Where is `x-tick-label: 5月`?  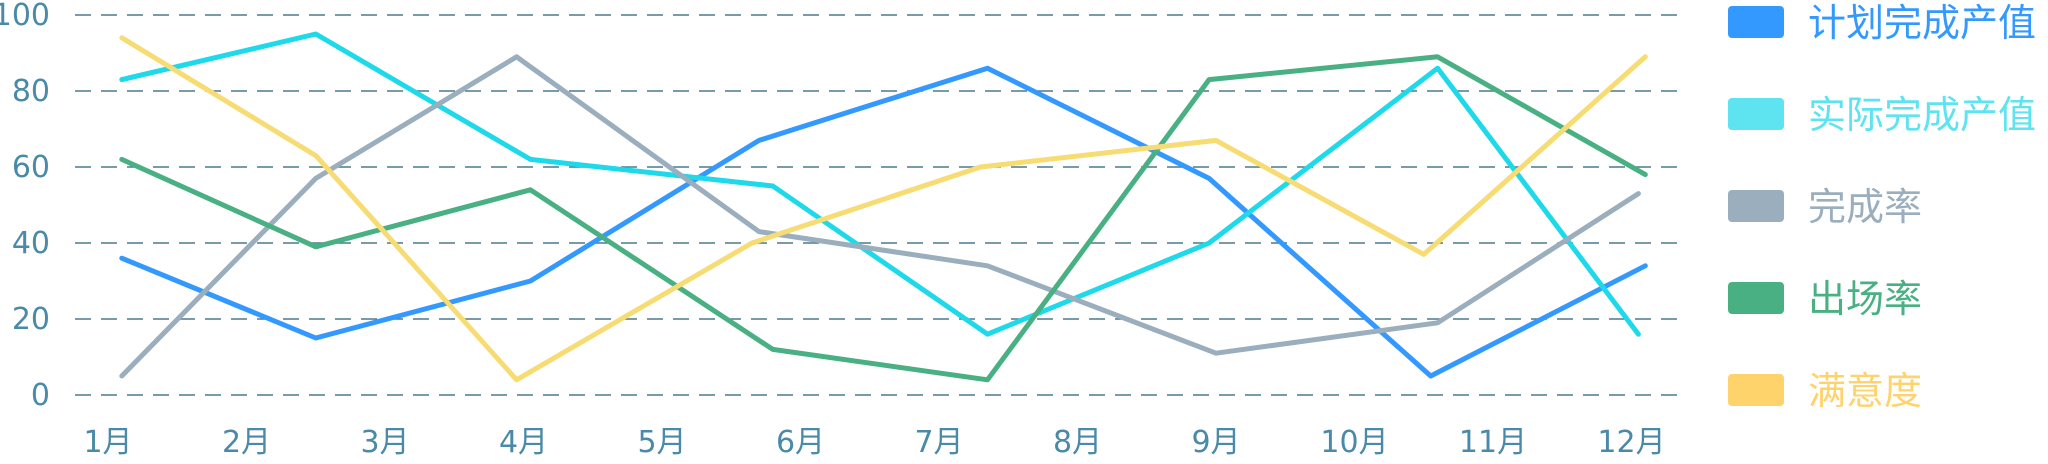
x-tick-label: 5月 is located at coordinates (661, 442).